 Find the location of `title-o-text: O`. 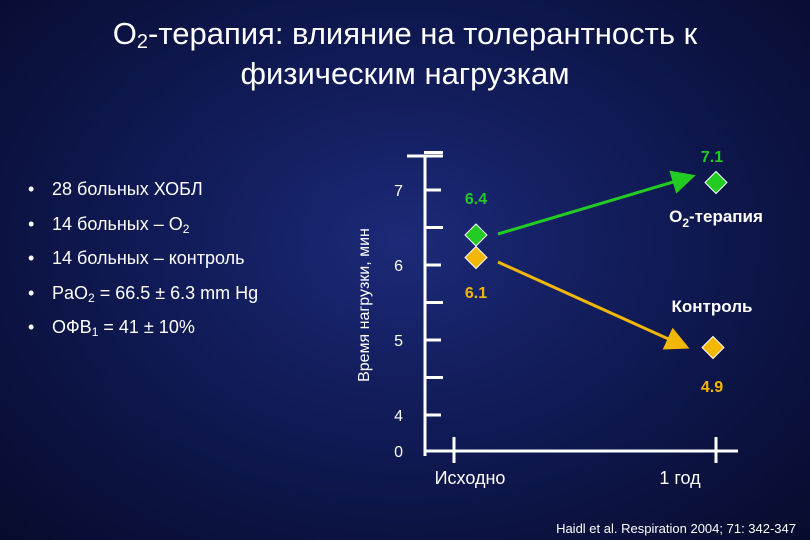

title-o-text: O is located at coordinates (124, 33).